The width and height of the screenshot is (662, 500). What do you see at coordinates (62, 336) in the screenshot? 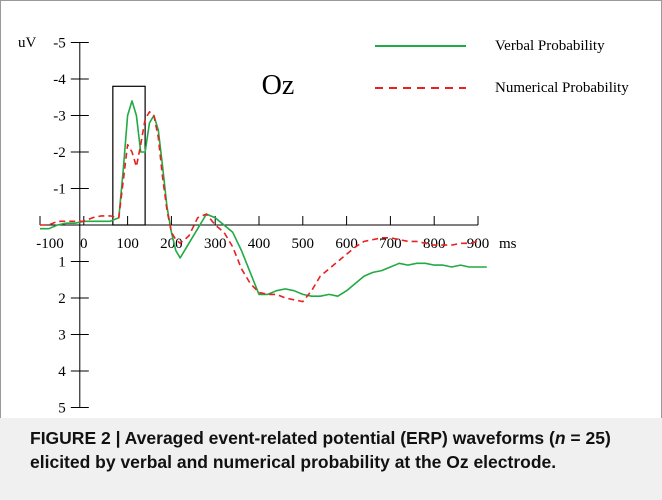
I see `y-tick-label: 3` at bounding box center [62, 336].